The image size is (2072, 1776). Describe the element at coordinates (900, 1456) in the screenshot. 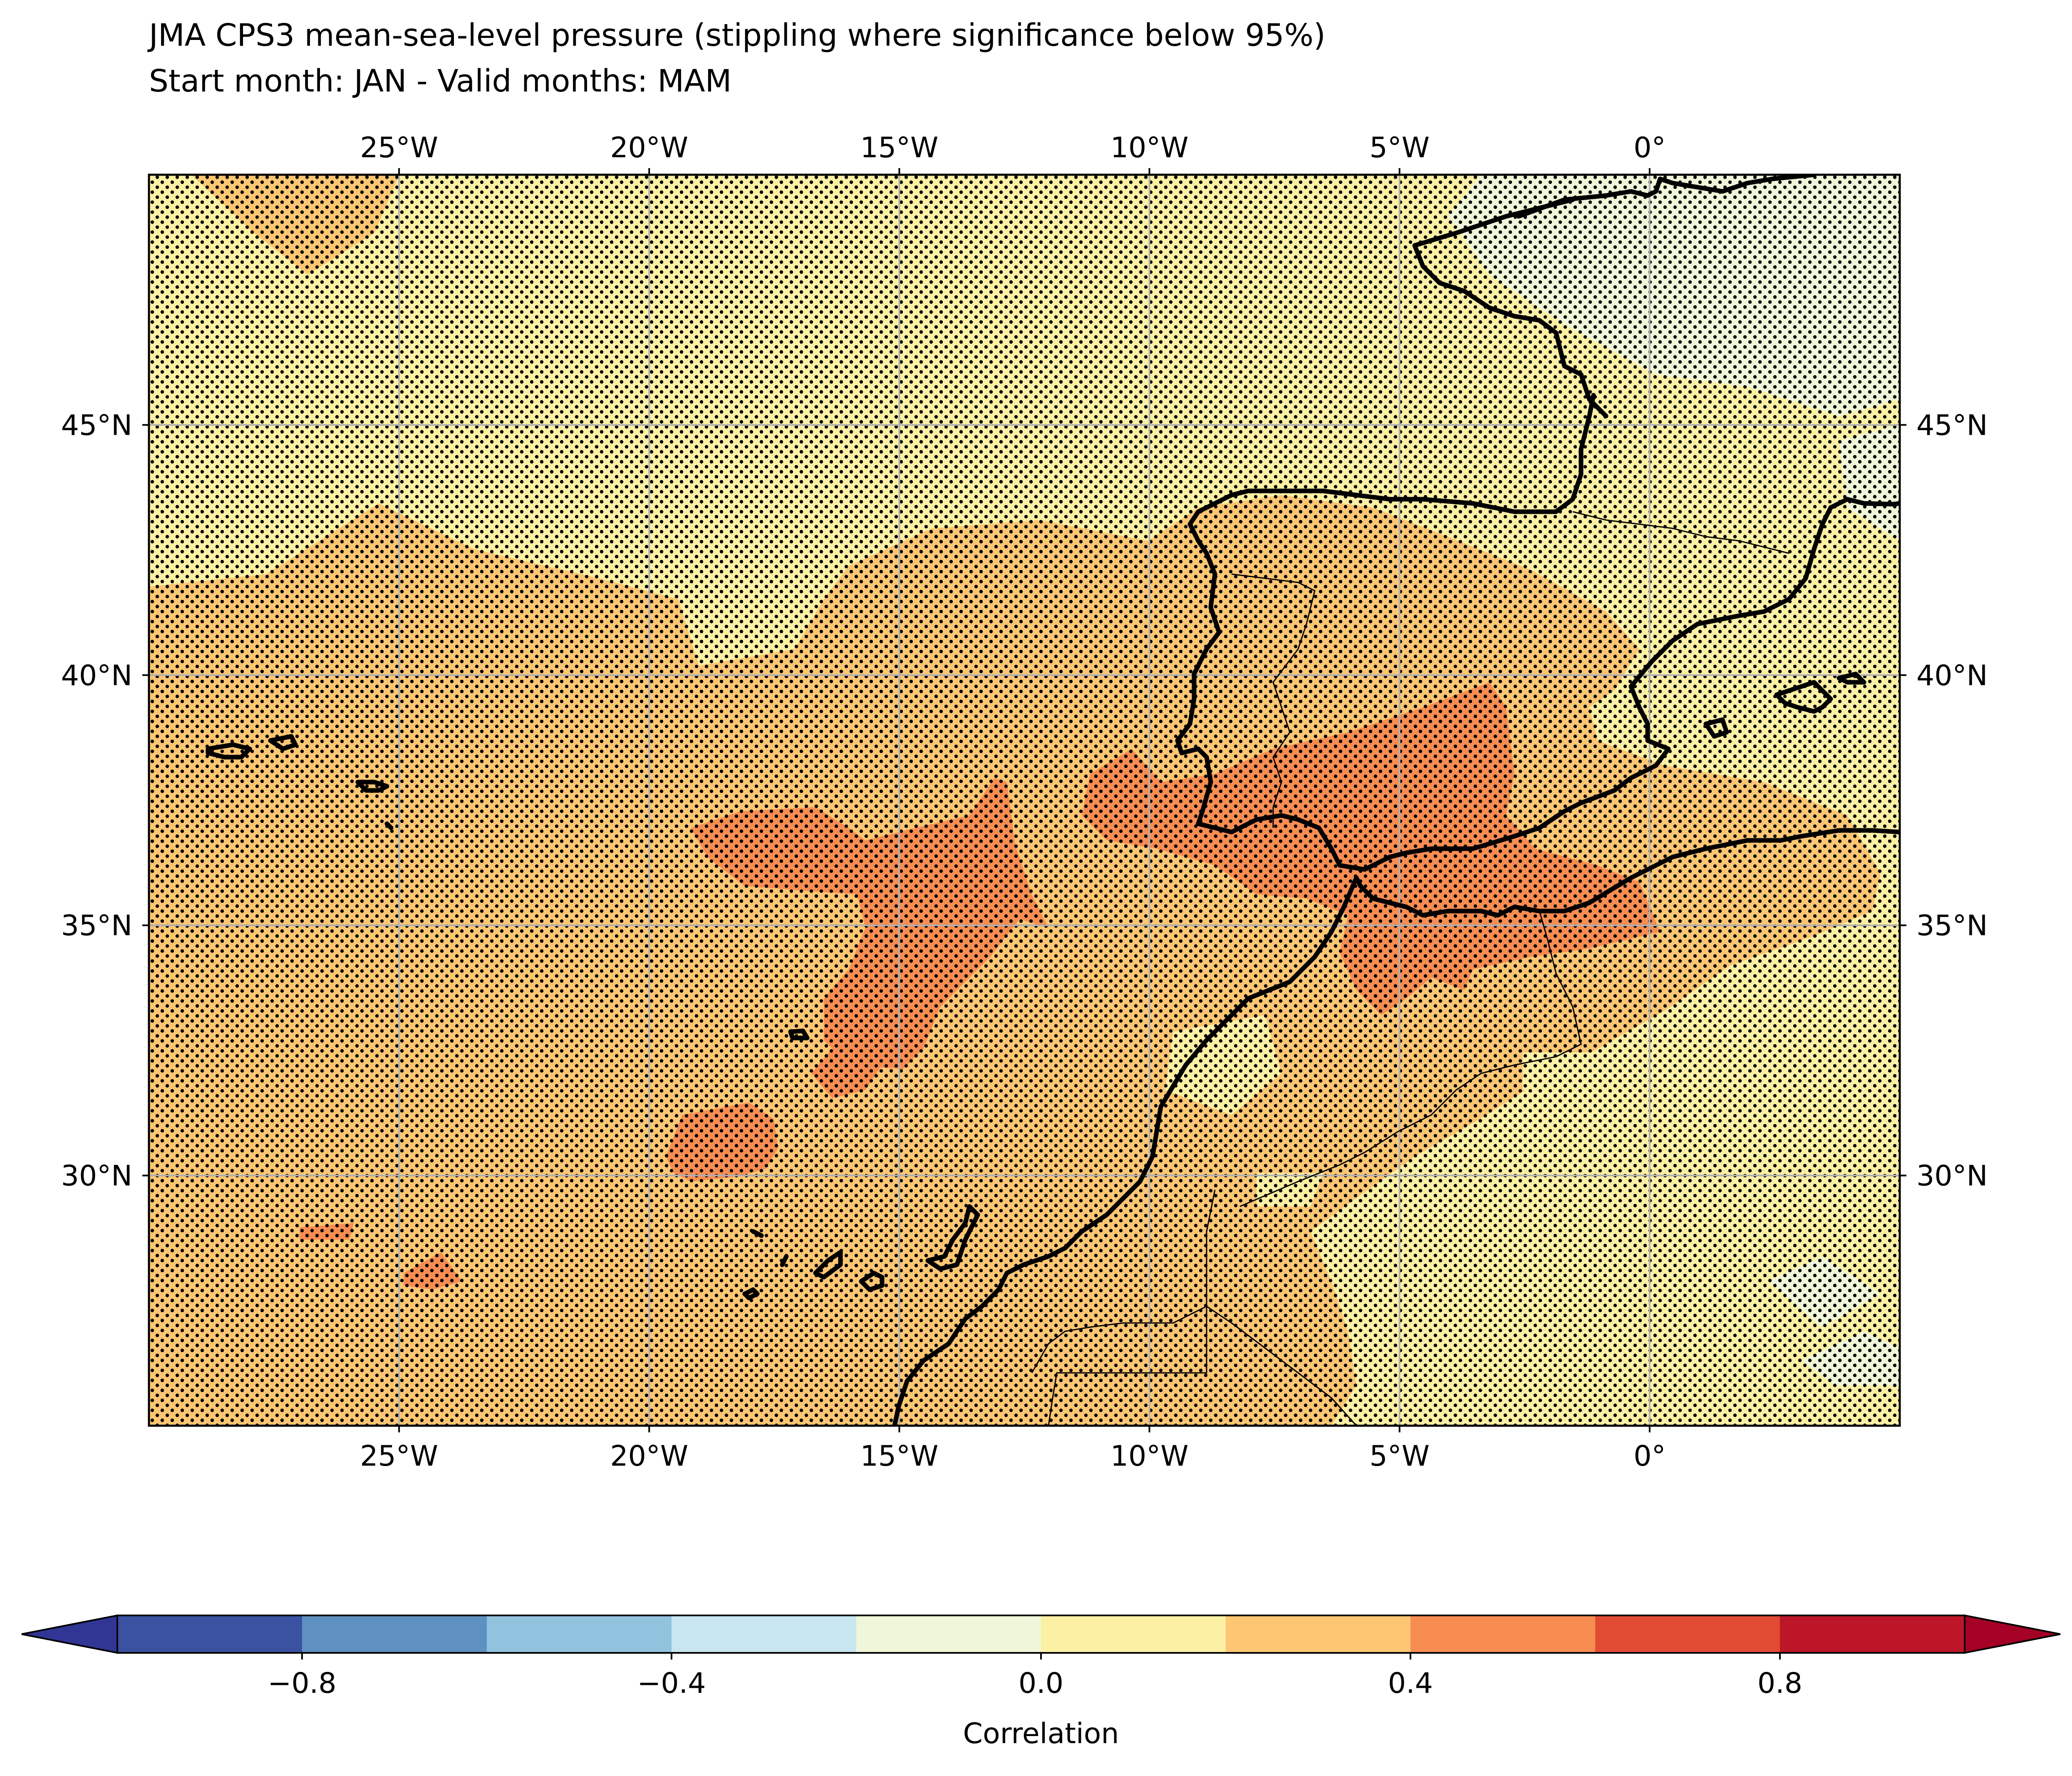

I see `lon-label-bottom: 15°W` at that location.